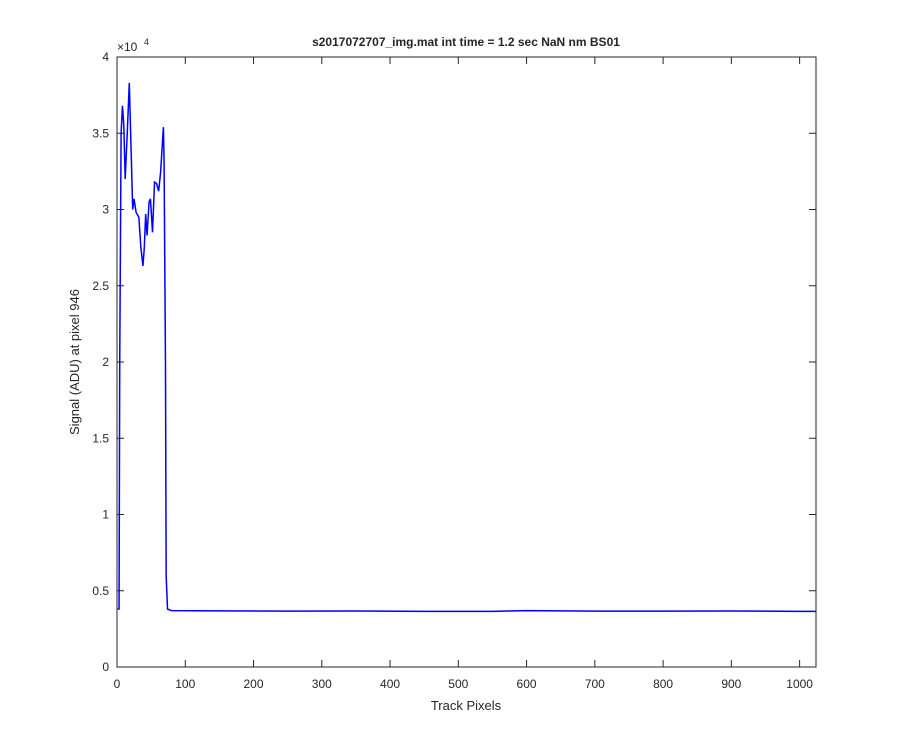 The height and width of the screenshot is (755, 900). I want to click on y-tick-label: 0, so click(105, 667).